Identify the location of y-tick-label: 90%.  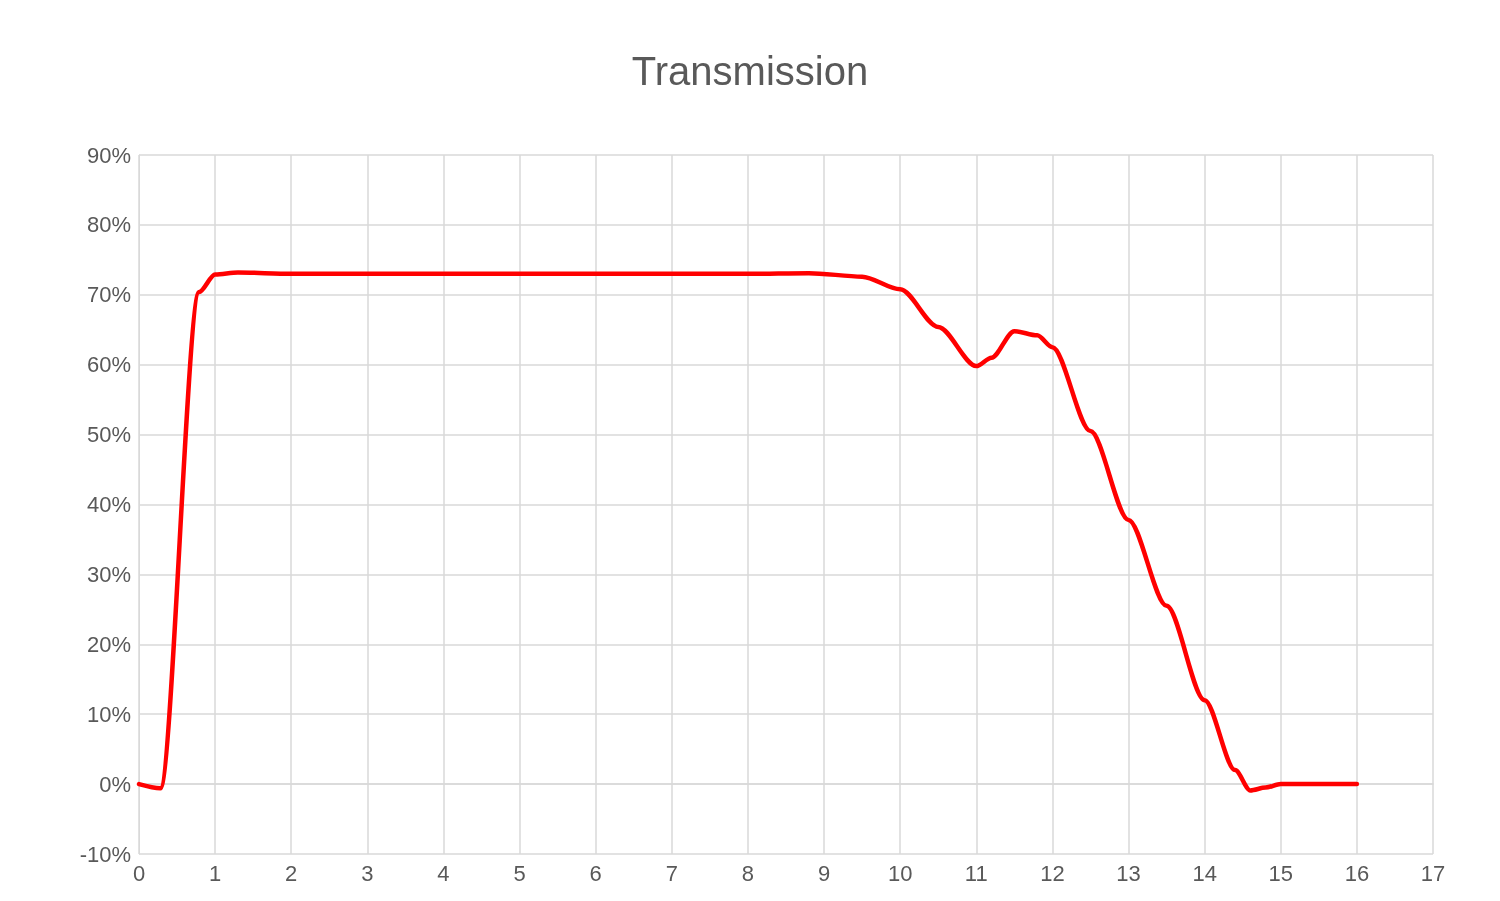
(108, 155).